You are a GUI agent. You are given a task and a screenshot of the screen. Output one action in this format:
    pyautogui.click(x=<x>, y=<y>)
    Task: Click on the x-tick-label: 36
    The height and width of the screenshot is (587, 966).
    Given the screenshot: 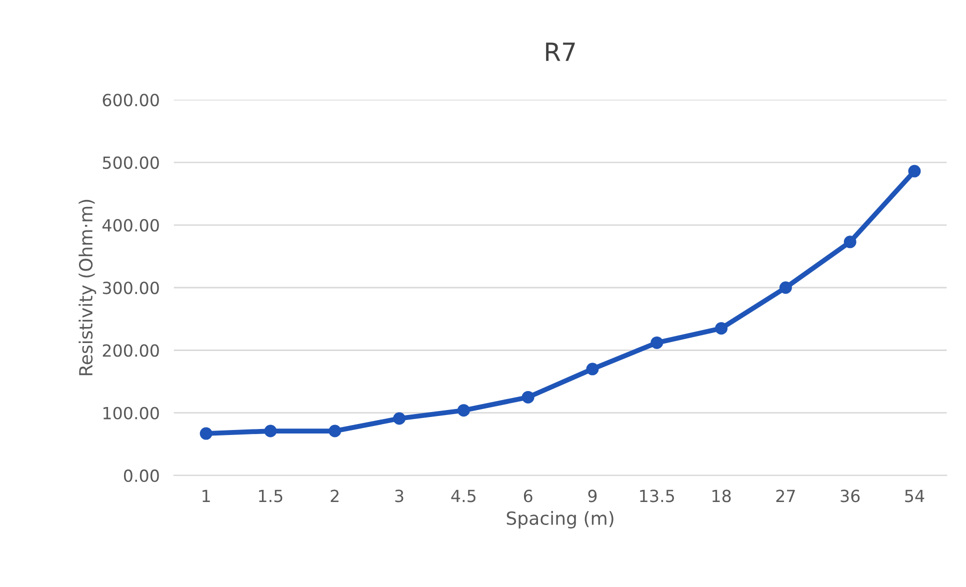 What is the action you would take?
    pyautogui.click(x=850, y=496)
    